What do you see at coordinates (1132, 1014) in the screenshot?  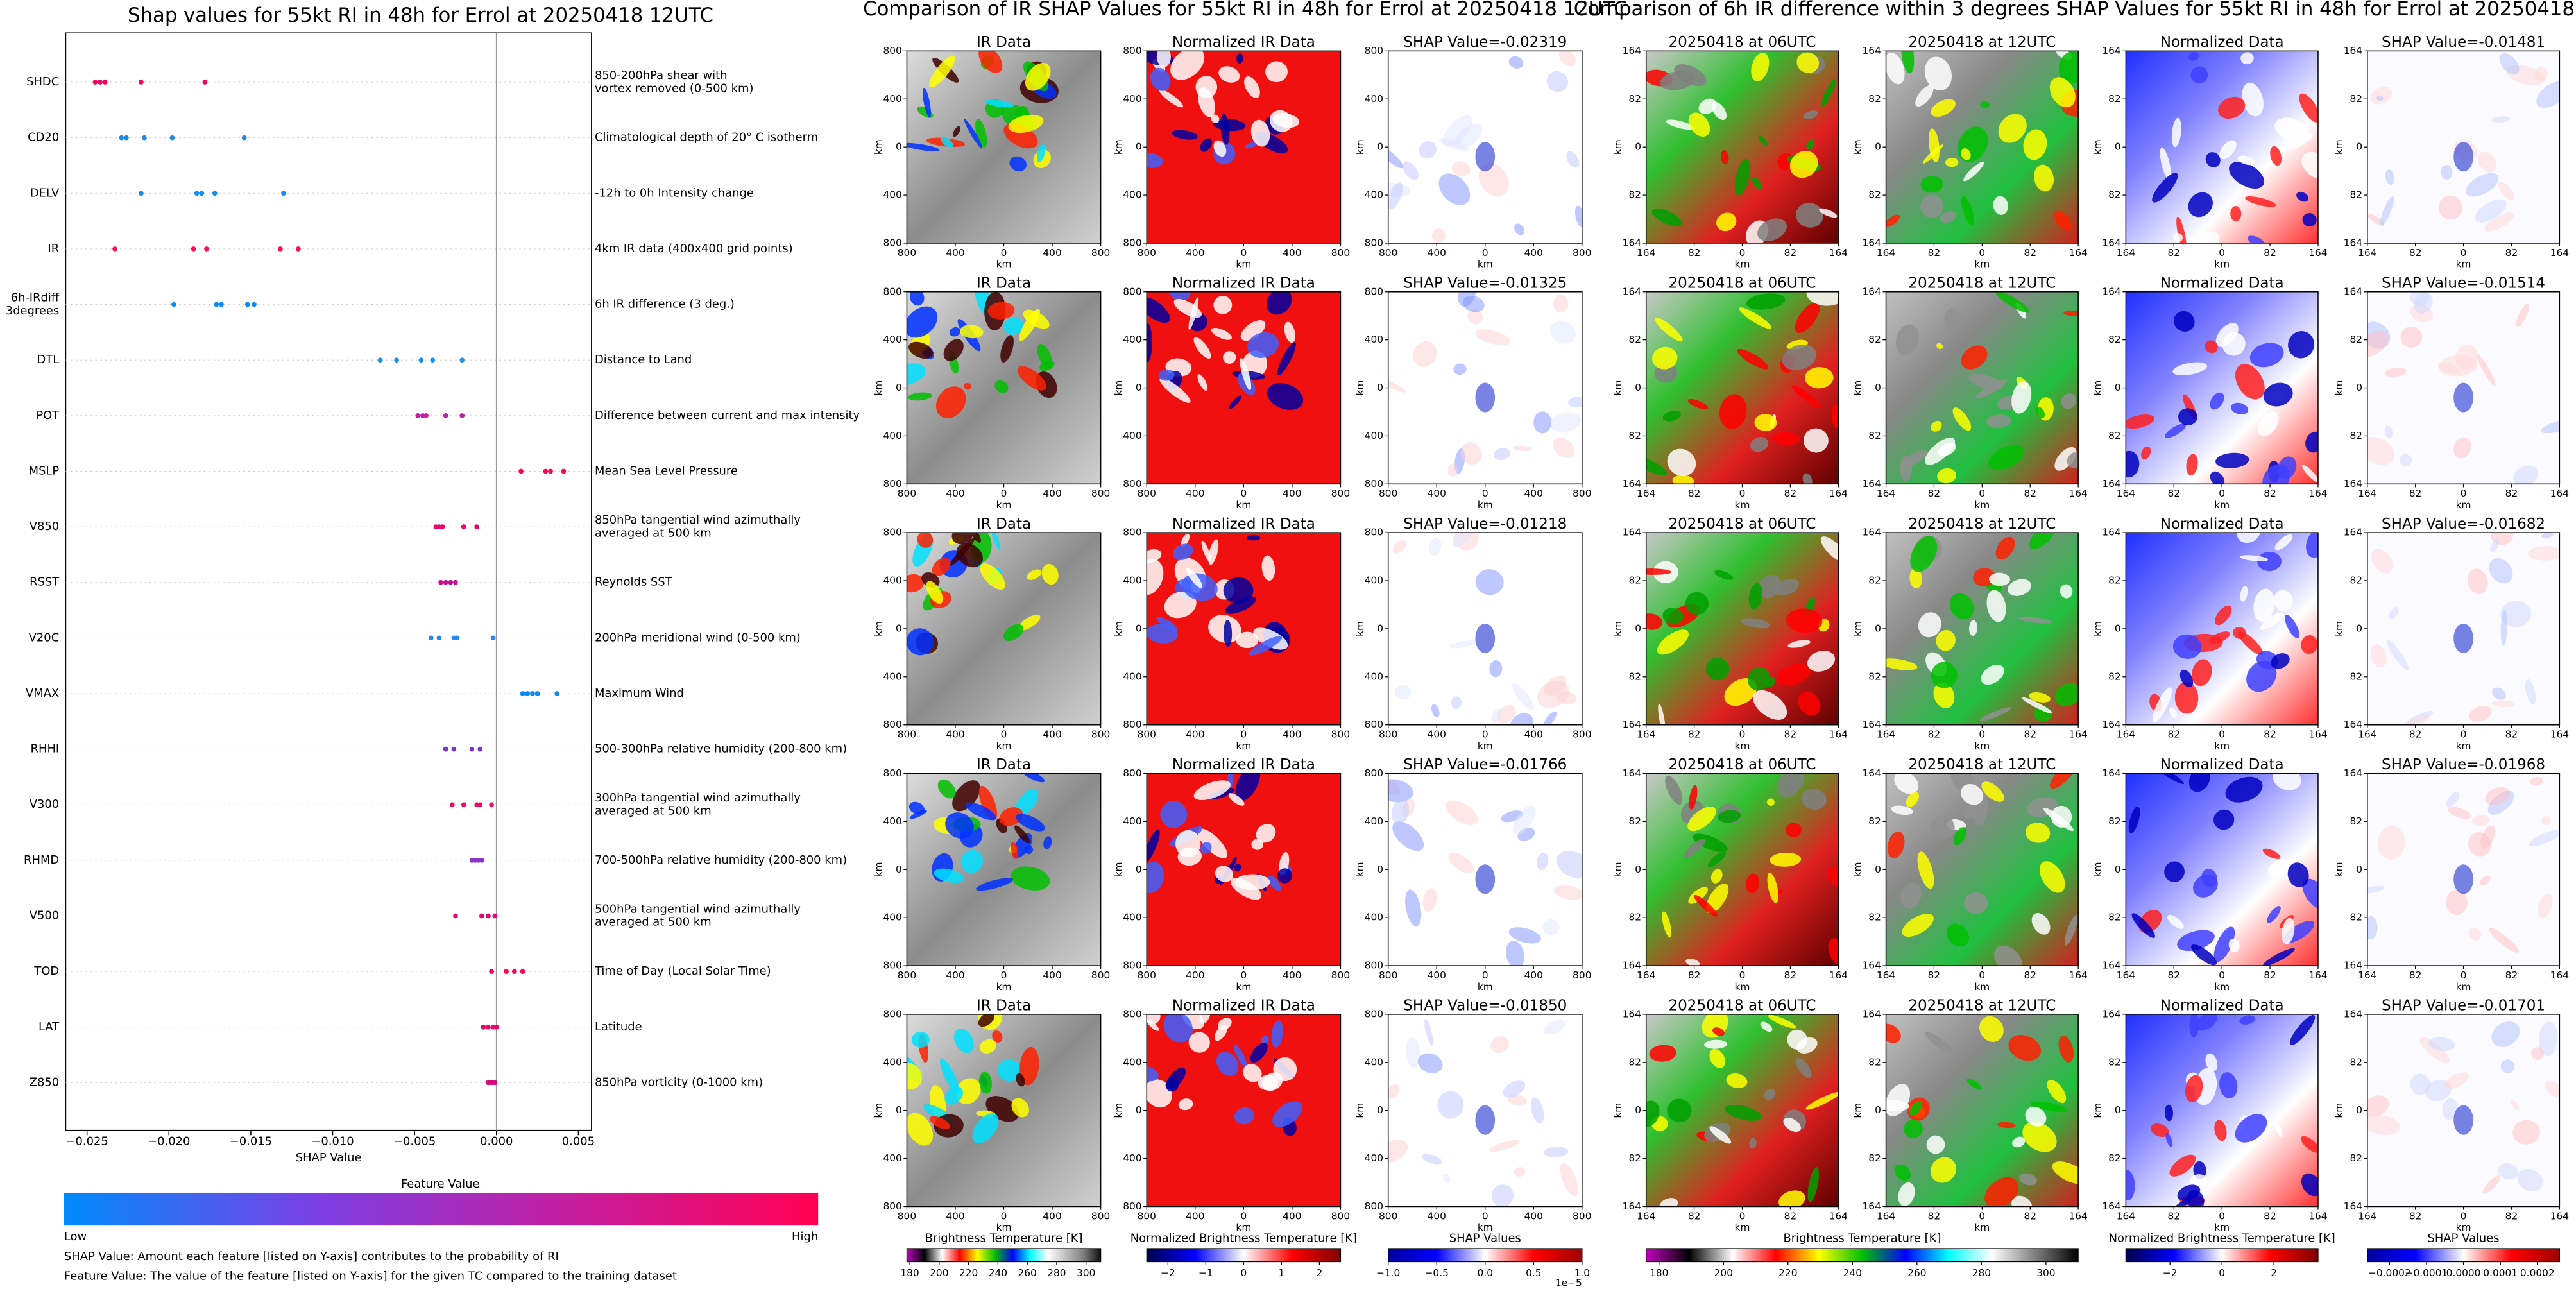 I see `y-tick-label: 800` at bounding box center [1132, 1014].